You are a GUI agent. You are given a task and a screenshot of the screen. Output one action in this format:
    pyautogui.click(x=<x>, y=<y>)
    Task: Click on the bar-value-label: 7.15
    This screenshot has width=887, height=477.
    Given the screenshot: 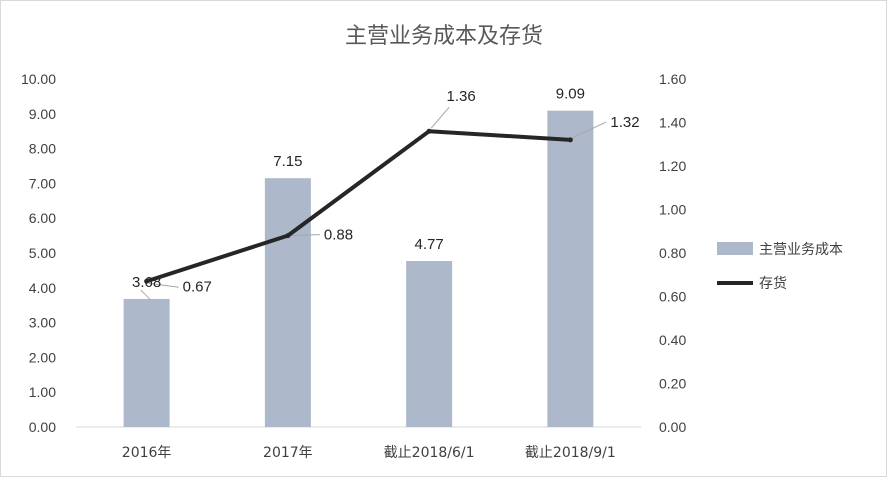 What is the action you would take?
    pyautogui.click(x=287, y=161)
    